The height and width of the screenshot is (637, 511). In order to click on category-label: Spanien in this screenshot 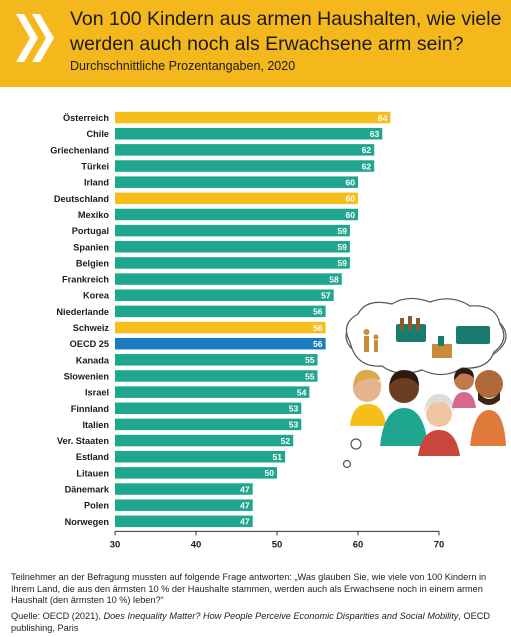, I will do `click(91, 247)`.